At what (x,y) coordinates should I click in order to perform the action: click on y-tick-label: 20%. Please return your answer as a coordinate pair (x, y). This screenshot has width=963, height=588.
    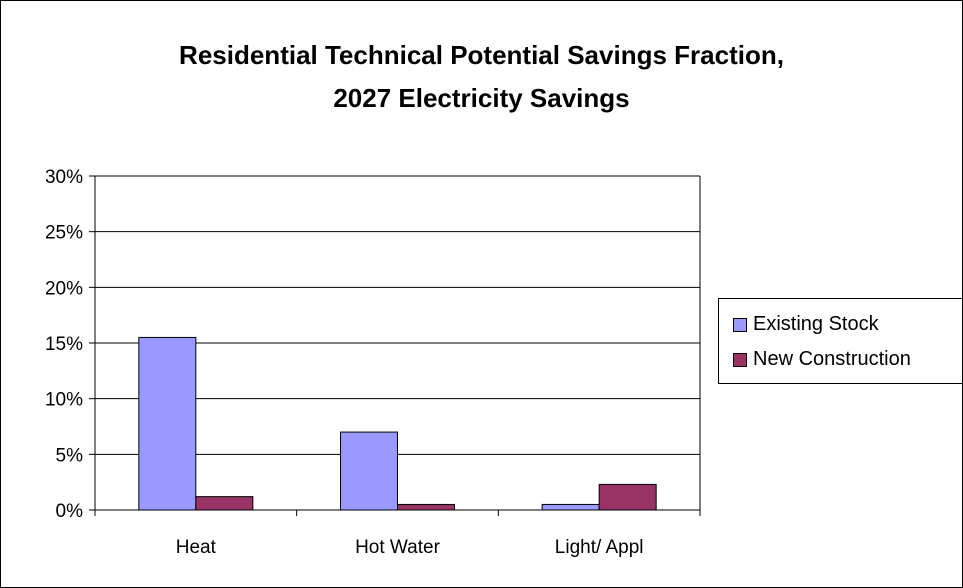
    Looking at the image, I should click on (64, 288).